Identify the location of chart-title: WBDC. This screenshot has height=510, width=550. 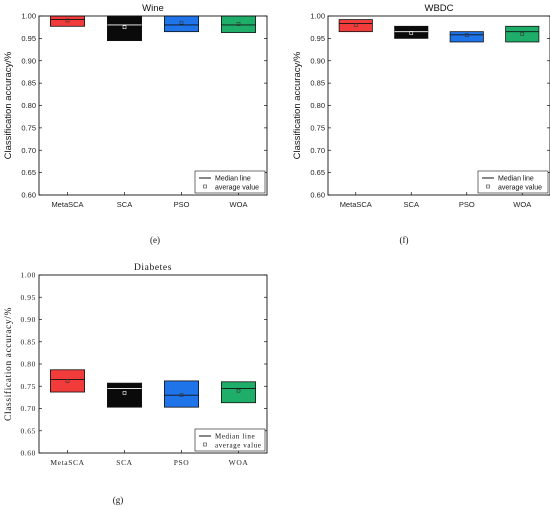
(438, 8).